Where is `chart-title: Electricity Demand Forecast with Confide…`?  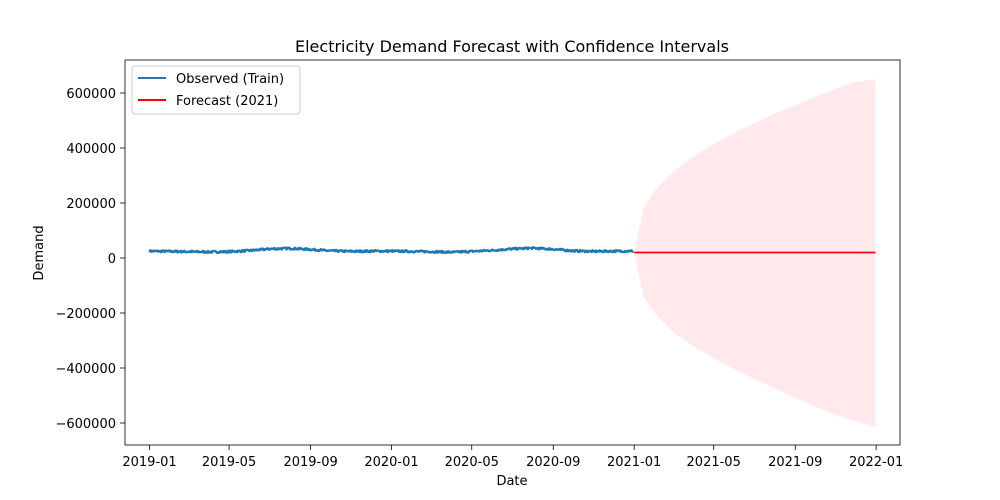
chart-title: Electricity Demand Forecast with Confide… is located at coordinates (512, 46).